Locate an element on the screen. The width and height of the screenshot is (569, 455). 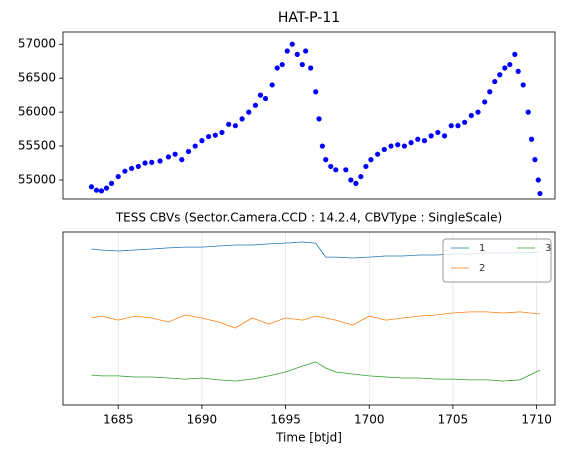
chart-title: HAT-P-11 is located at coordinates (309, 18).